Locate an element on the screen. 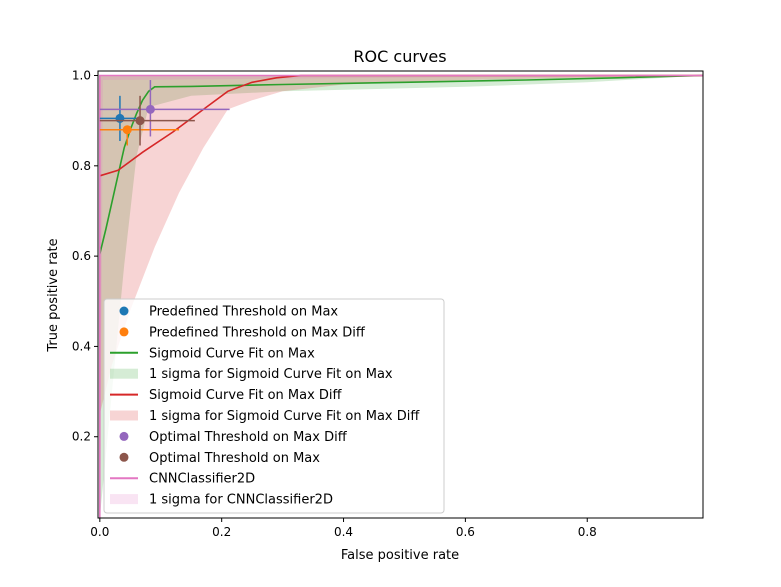 This screenshot has width=781, height=587. legend-item-sigmoid-curve-fit-on-max-diff: Sigmoid Curve Fit on Max Diff is located at coordinates (226, 395).